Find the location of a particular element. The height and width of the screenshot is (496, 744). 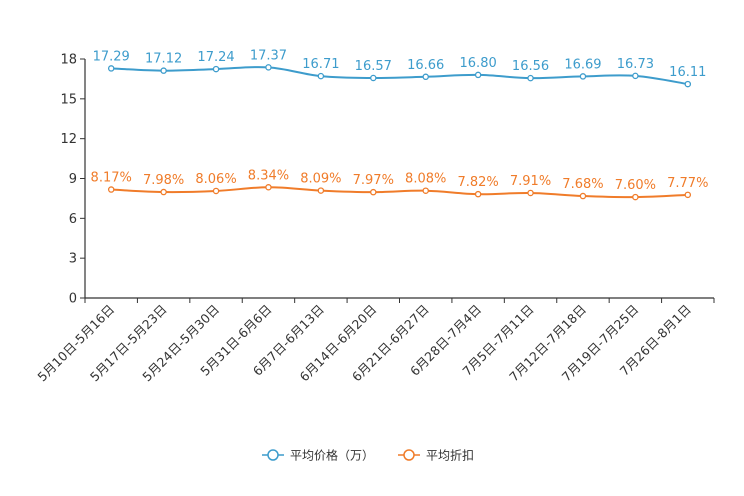

y-tick-label: 0 is located at coordinates (73, 299).